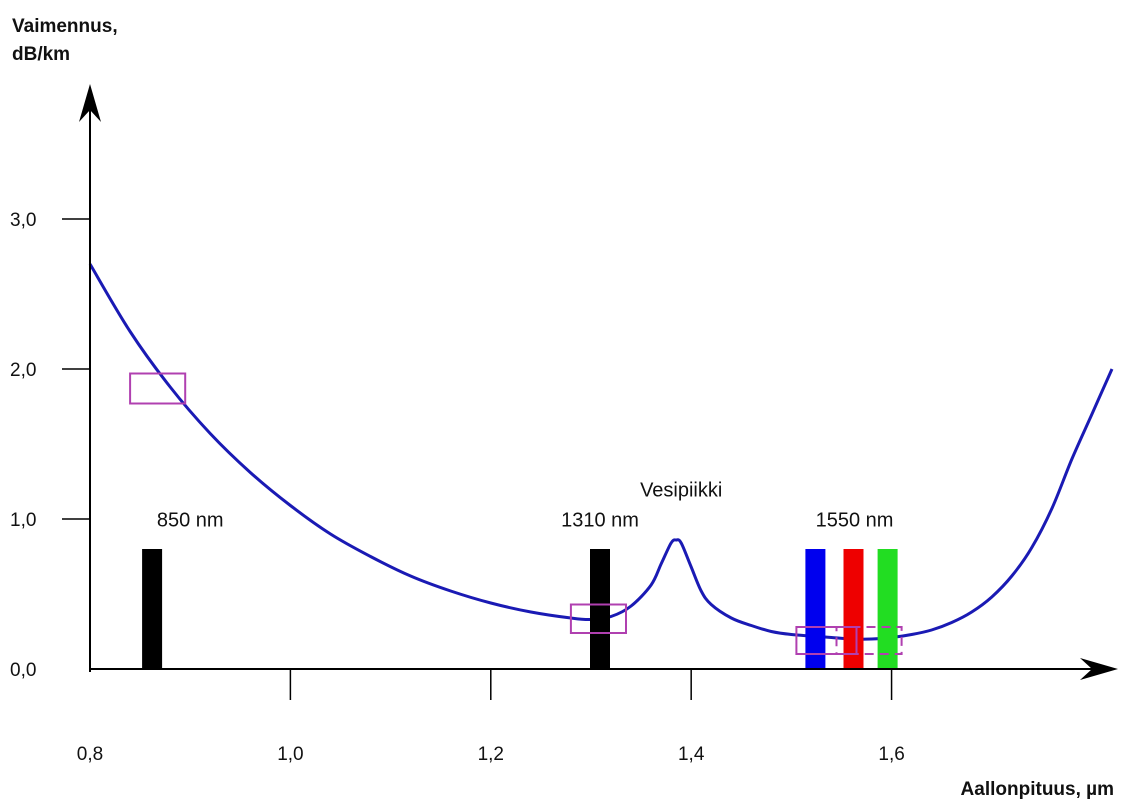  I want to click on annotation-3: 1550 nm, so click(855, 521).